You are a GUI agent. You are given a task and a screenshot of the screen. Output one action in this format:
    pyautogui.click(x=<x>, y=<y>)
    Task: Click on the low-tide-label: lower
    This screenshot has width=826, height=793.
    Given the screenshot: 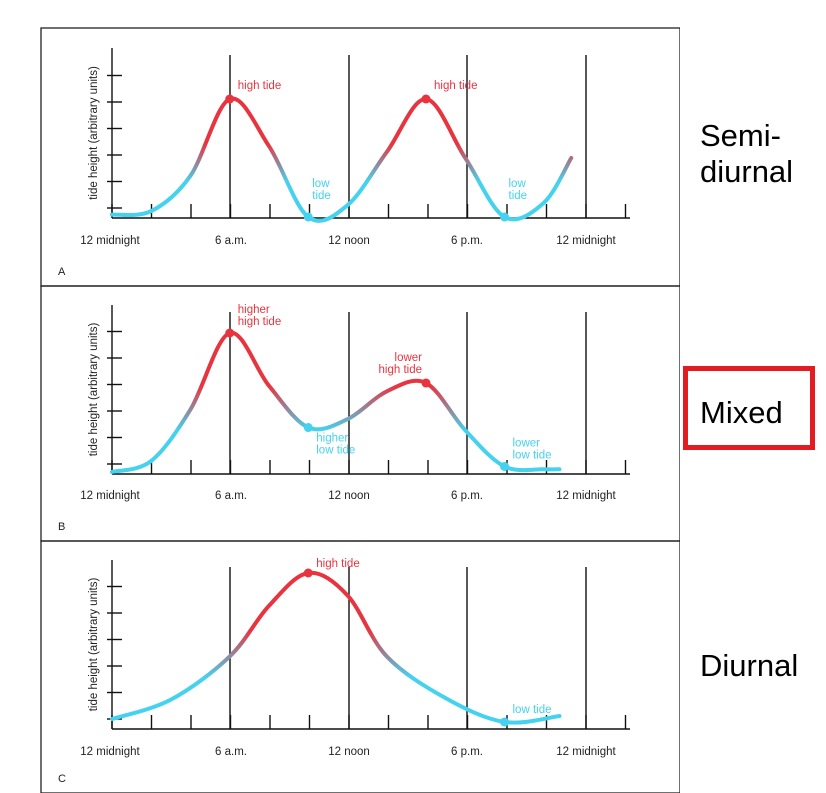 What is the action you would take?
    pyautogui.click(x=527, y=443)
    